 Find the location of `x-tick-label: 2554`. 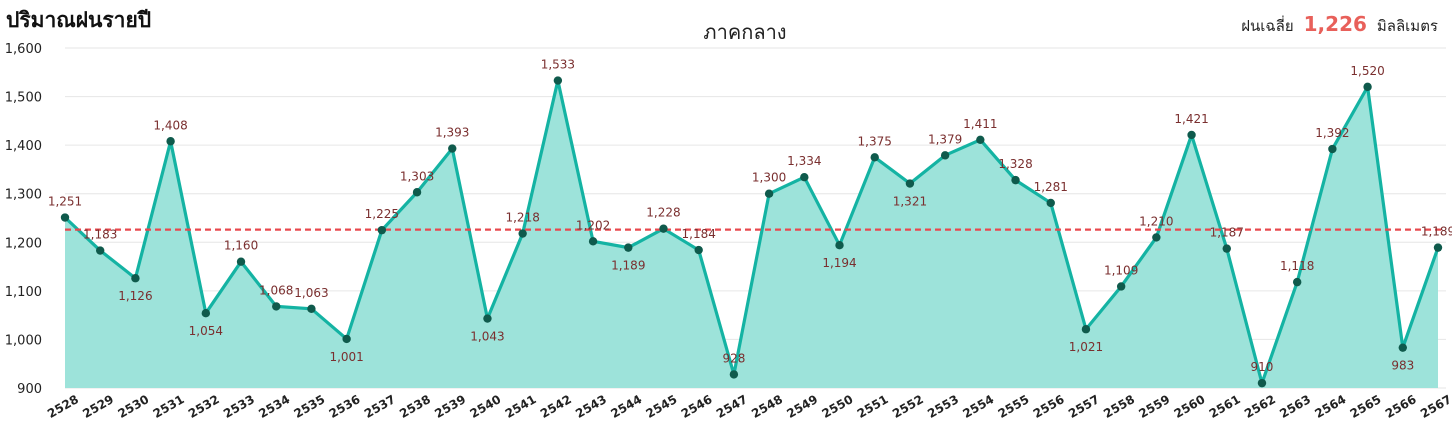

x-tick-label: 2554 is located at coordinates (978, 406).